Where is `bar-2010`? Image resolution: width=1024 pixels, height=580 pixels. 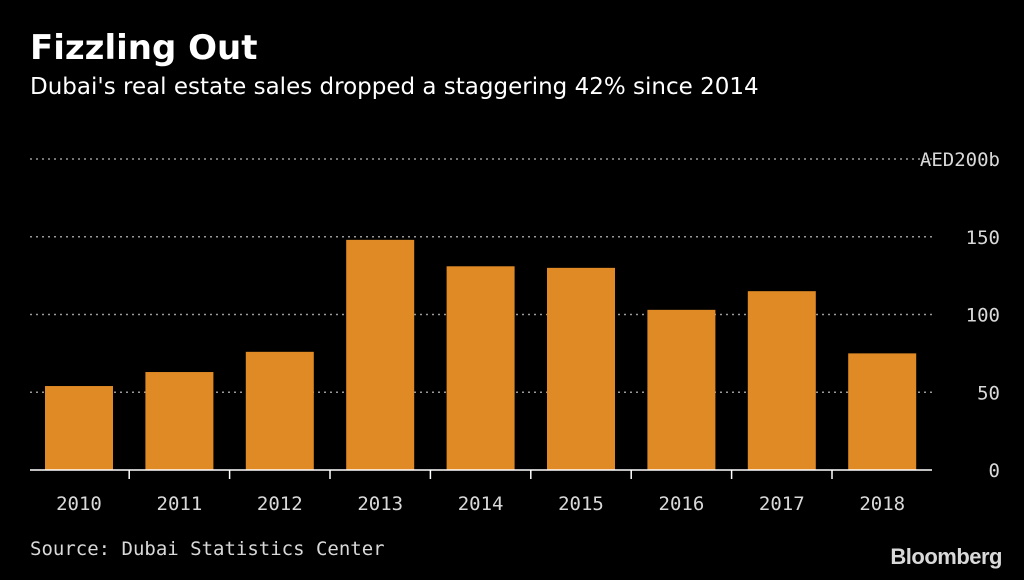 bar-2010 is located at coordinates (79, 428).